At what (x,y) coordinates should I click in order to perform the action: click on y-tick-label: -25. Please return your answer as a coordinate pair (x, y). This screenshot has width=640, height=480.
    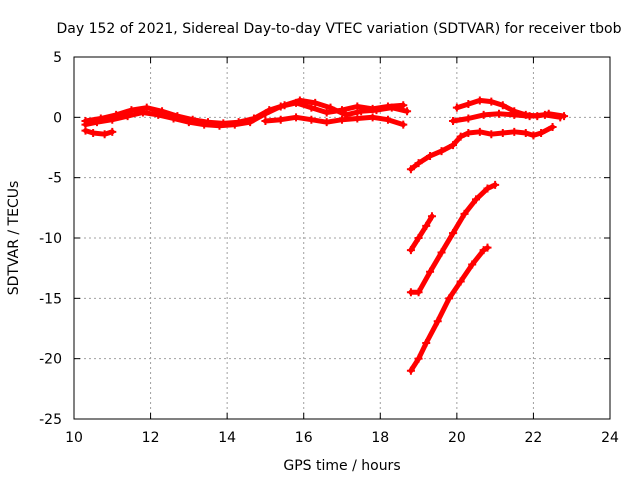
    Looking at the image, I should click on (50, 420).